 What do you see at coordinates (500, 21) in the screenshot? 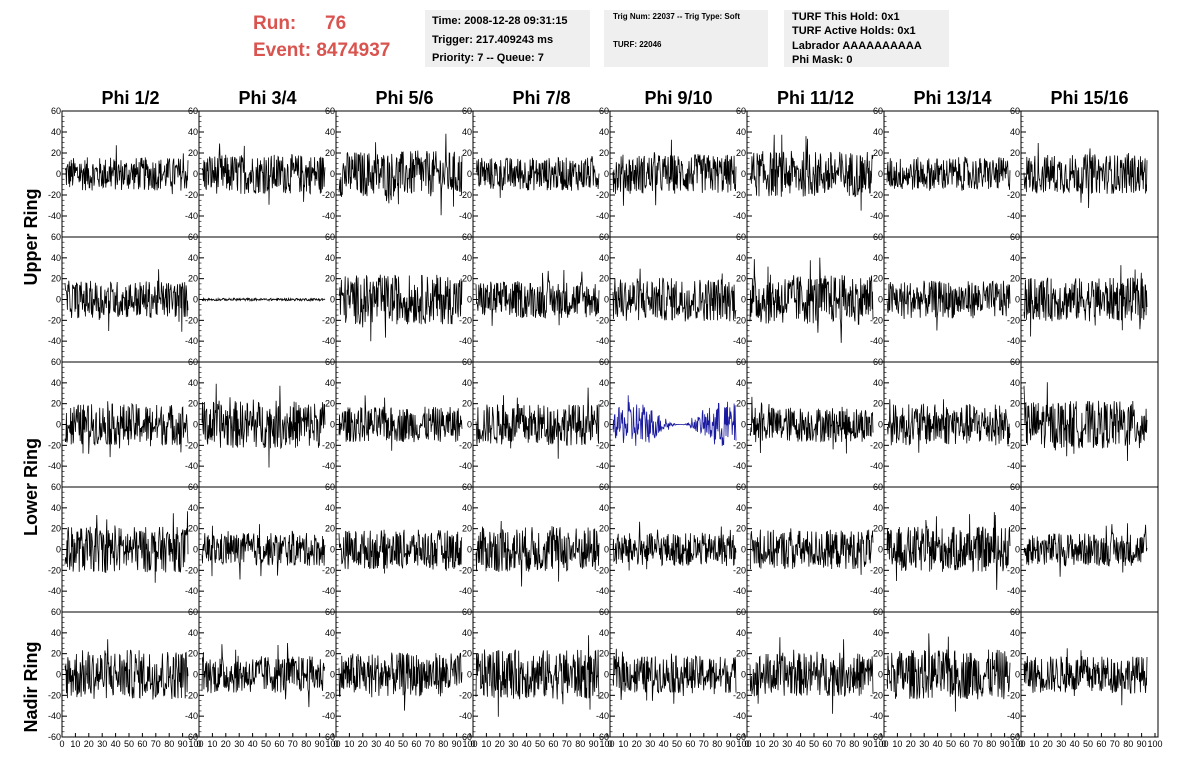
I see `time-text: Time: 2008-12-28 09:31:15` at bounding box center [500, 21].